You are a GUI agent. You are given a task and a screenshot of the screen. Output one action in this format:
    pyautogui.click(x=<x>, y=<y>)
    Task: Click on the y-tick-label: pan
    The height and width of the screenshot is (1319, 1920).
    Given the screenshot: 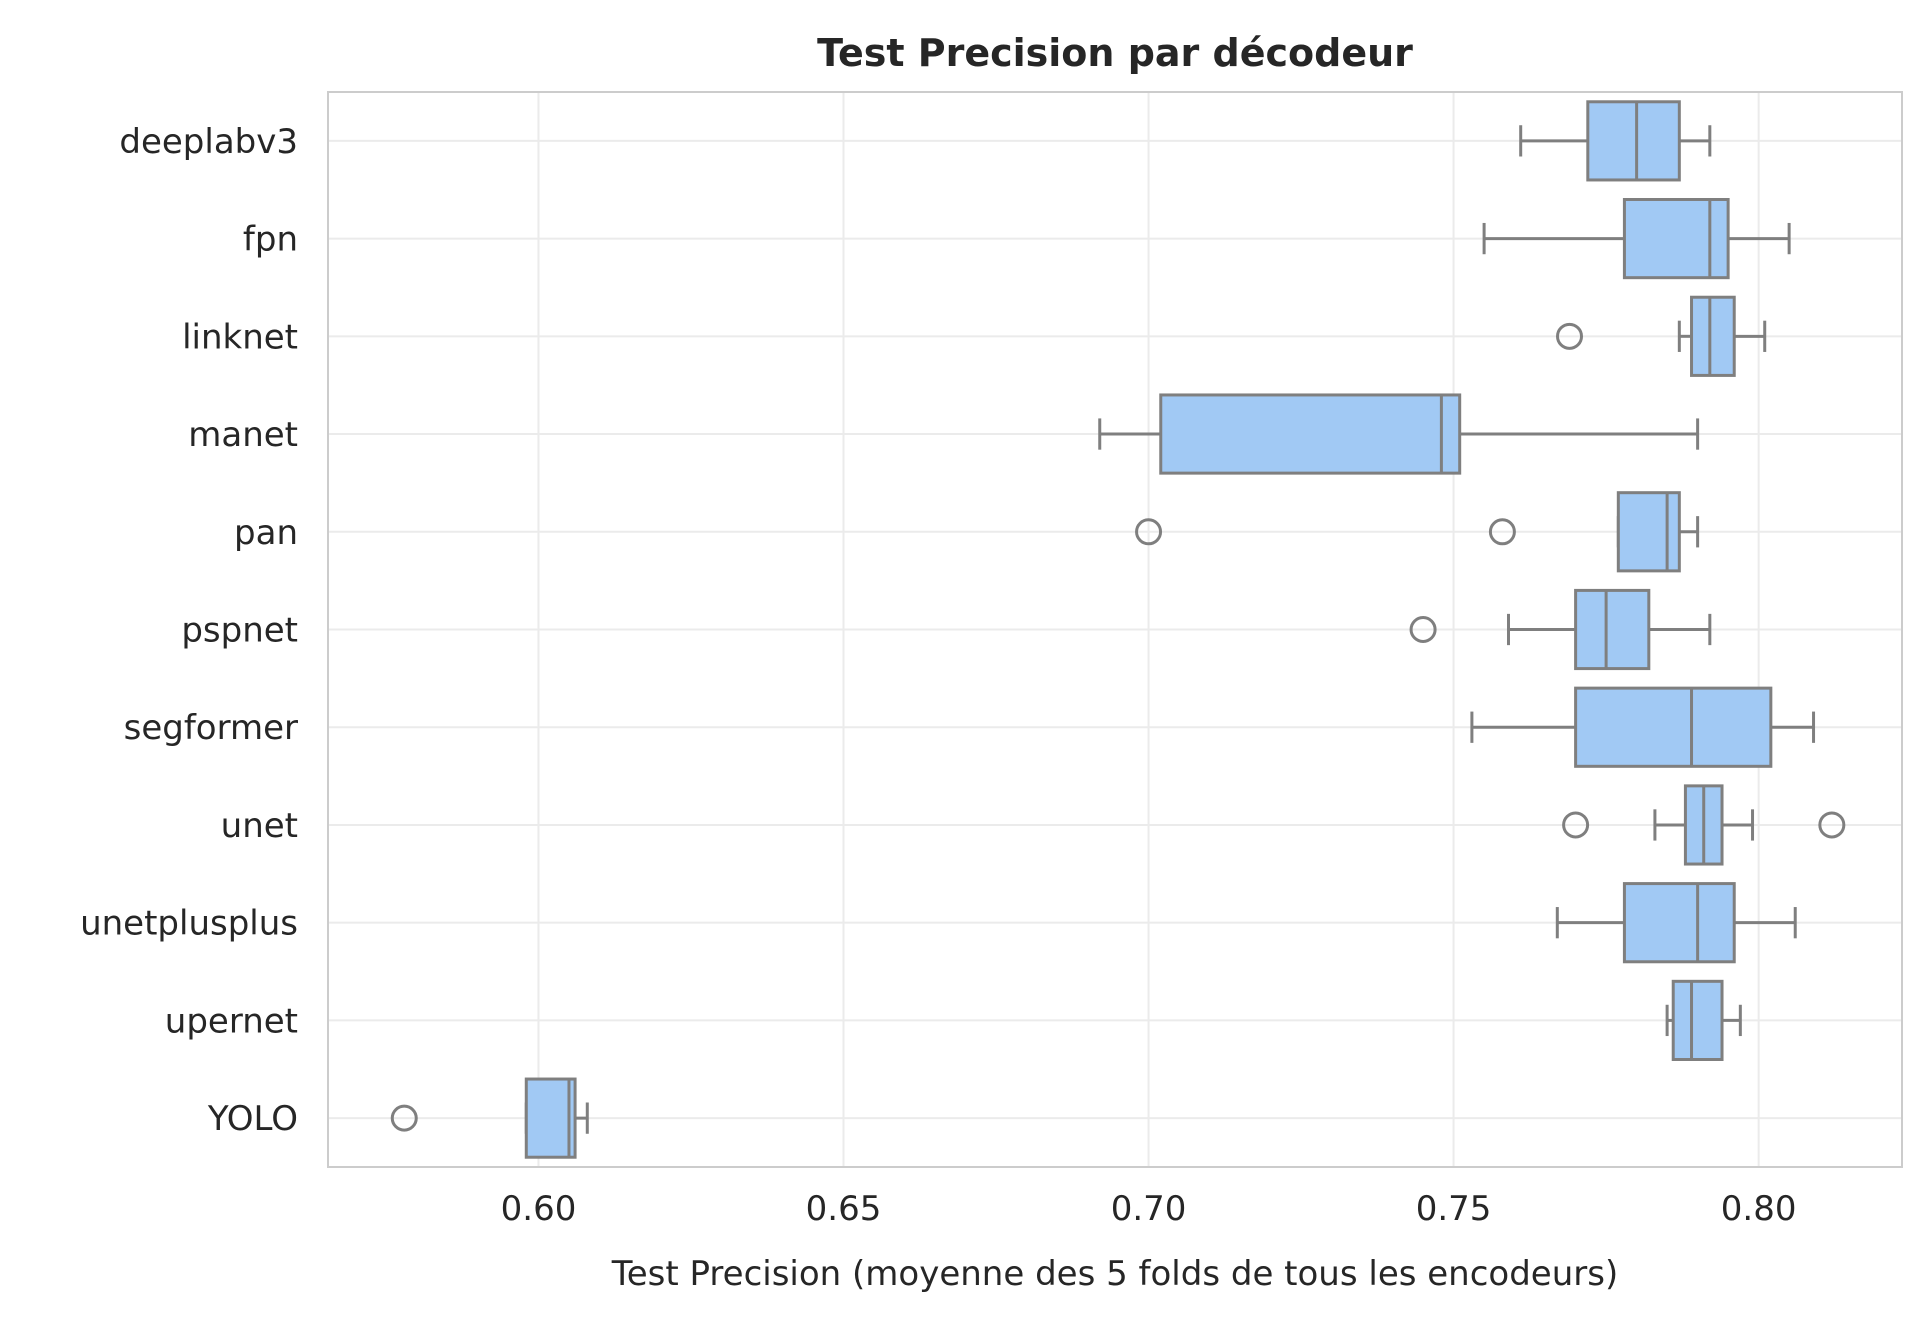 What is the action you would take?
    pyautogui.click(x=266, y=533)
    